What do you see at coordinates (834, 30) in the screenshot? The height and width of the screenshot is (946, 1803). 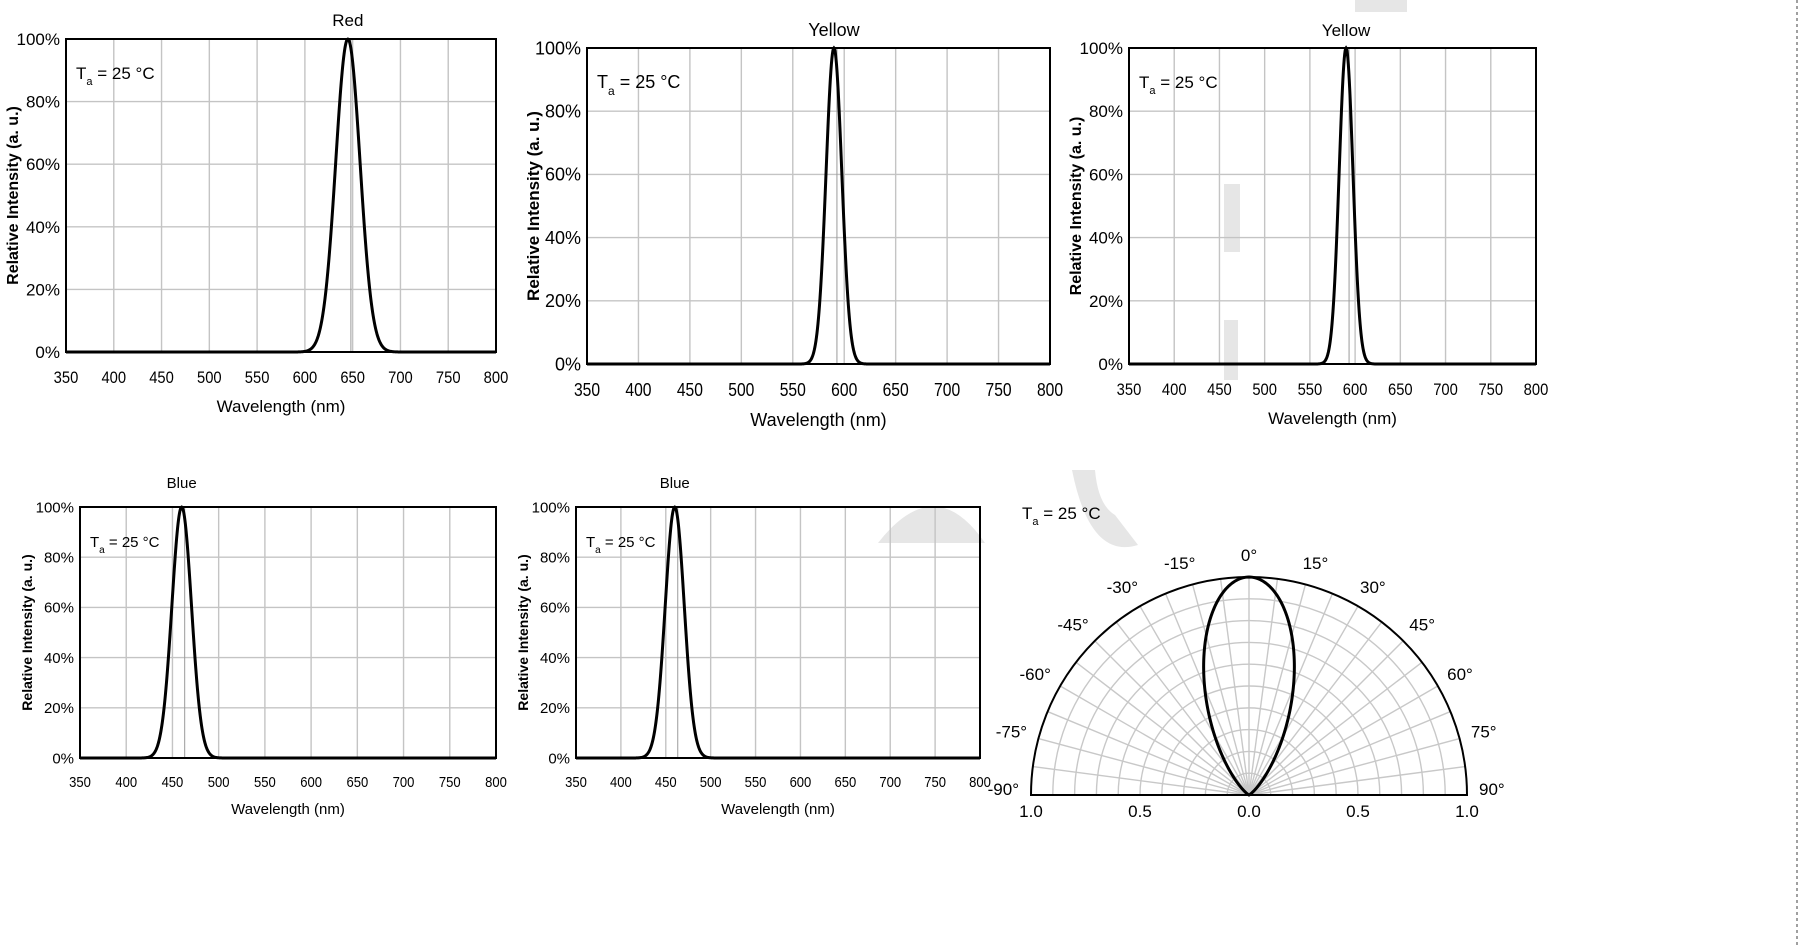 I see `chart-title: Yellow` at bounding box center [834, 30].